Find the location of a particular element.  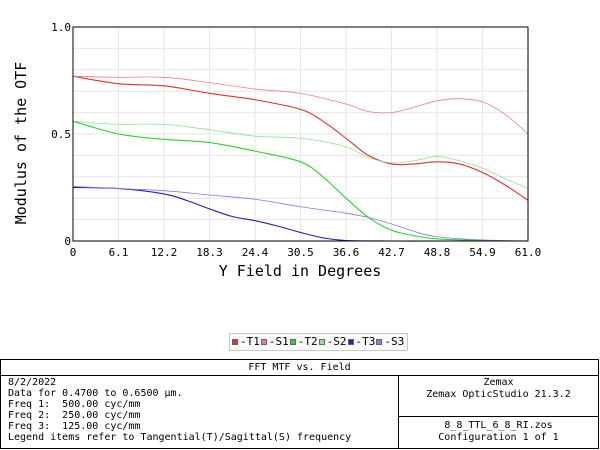

legend-item-s1: -S1 is located at coordinates (274, 342).